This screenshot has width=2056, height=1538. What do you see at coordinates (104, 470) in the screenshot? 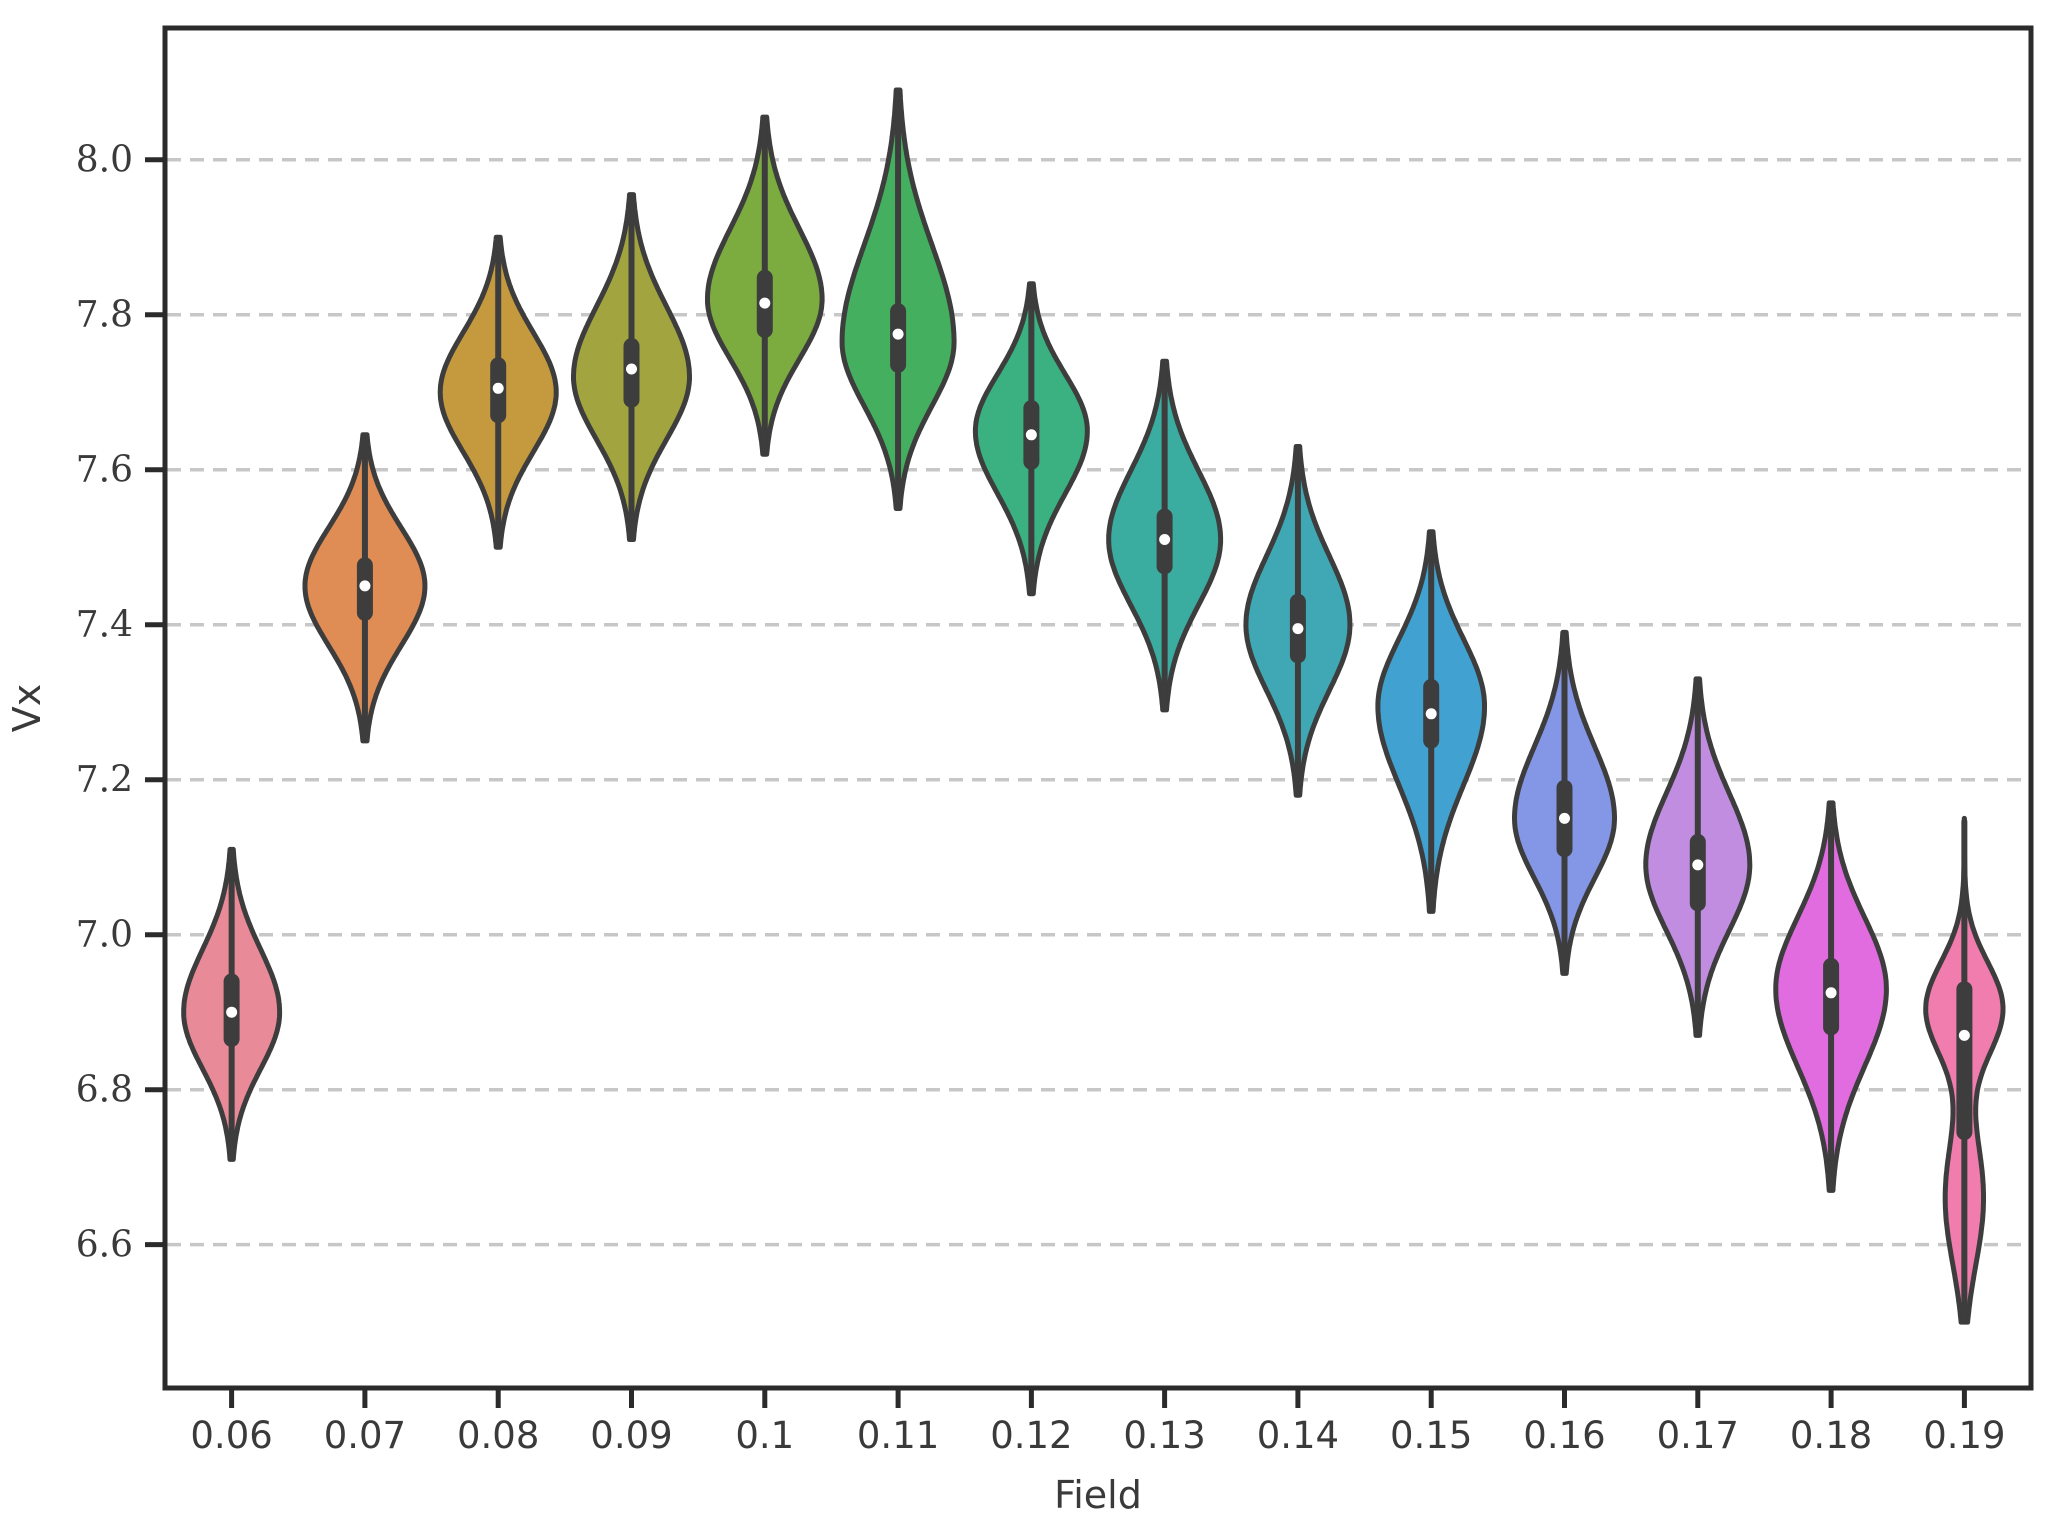
I see `y-tick-label: 7.6` at bounding box center [104, 470].